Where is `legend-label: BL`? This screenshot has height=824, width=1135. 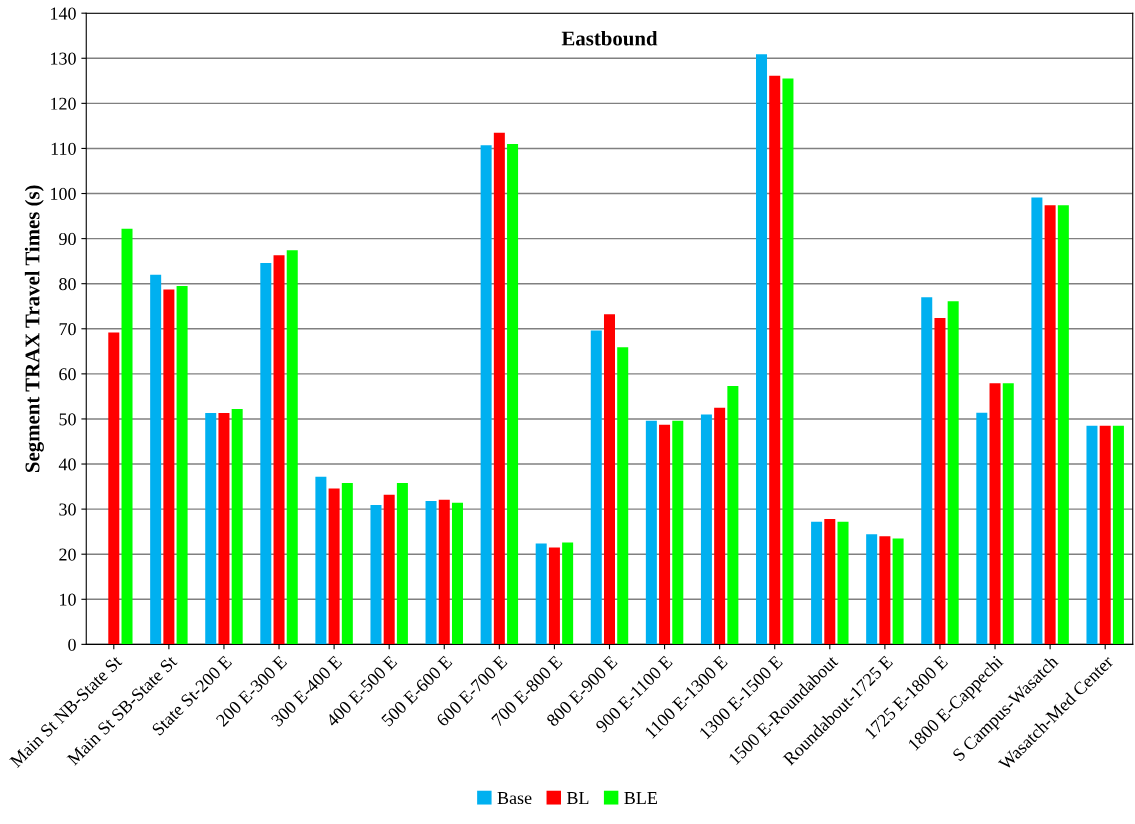
legend-label: BL is located at coordinates (577, 798).